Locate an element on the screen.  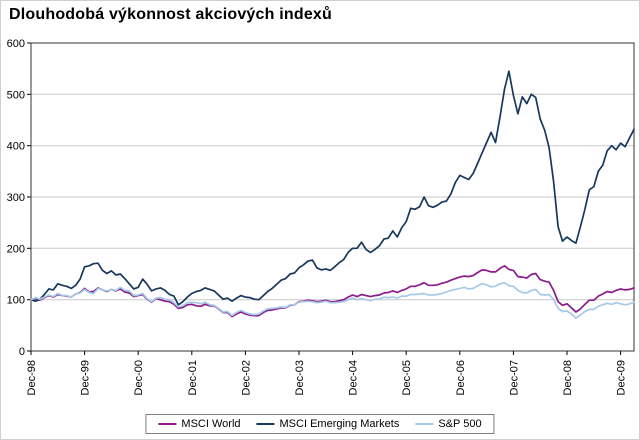
x-tick-label: Dec-03 is located at coordinates (300, 377).